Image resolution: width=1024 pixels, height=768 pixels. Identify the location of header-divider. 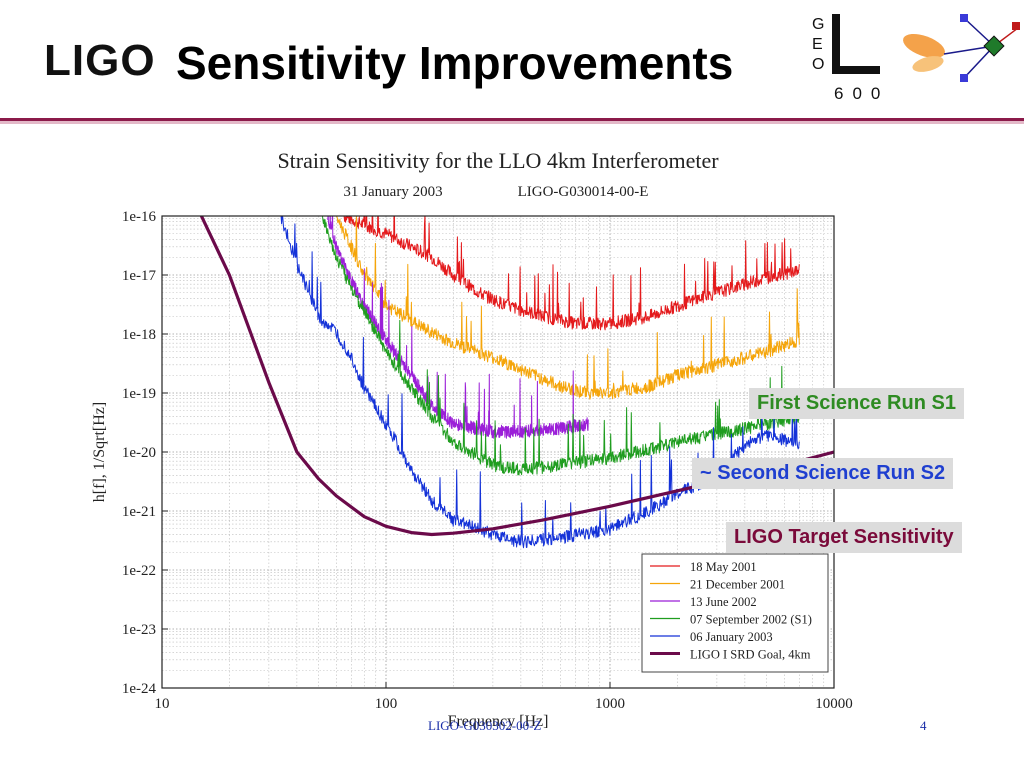
(512, 119).